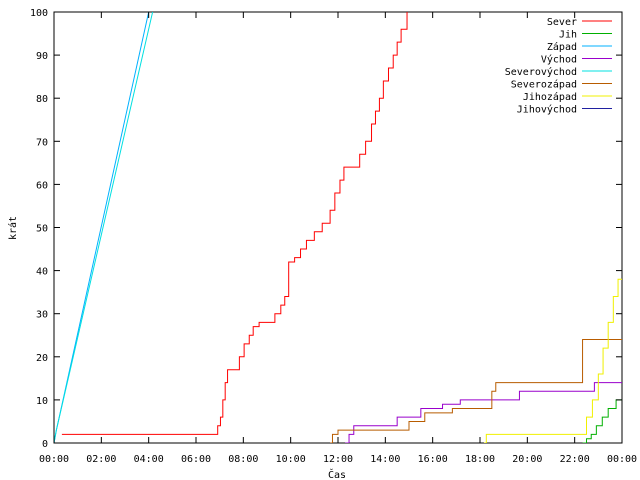 Image resolution: width=640 pixels, height=480 pixels. I want to click on series-line-východ, so click(483, 412).